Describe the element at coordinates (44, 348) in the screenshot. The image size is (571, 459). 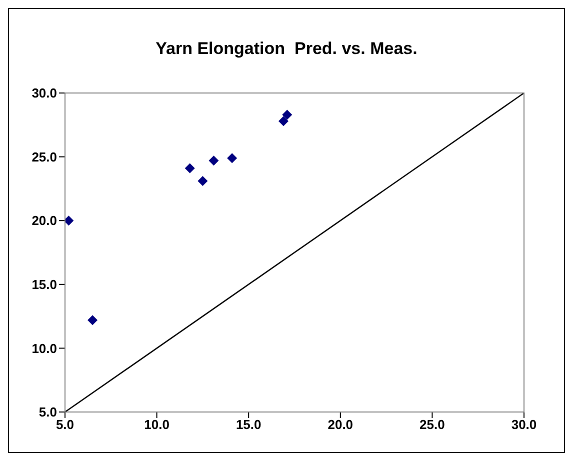
I see `y-tick-label: 10.0` at that location.